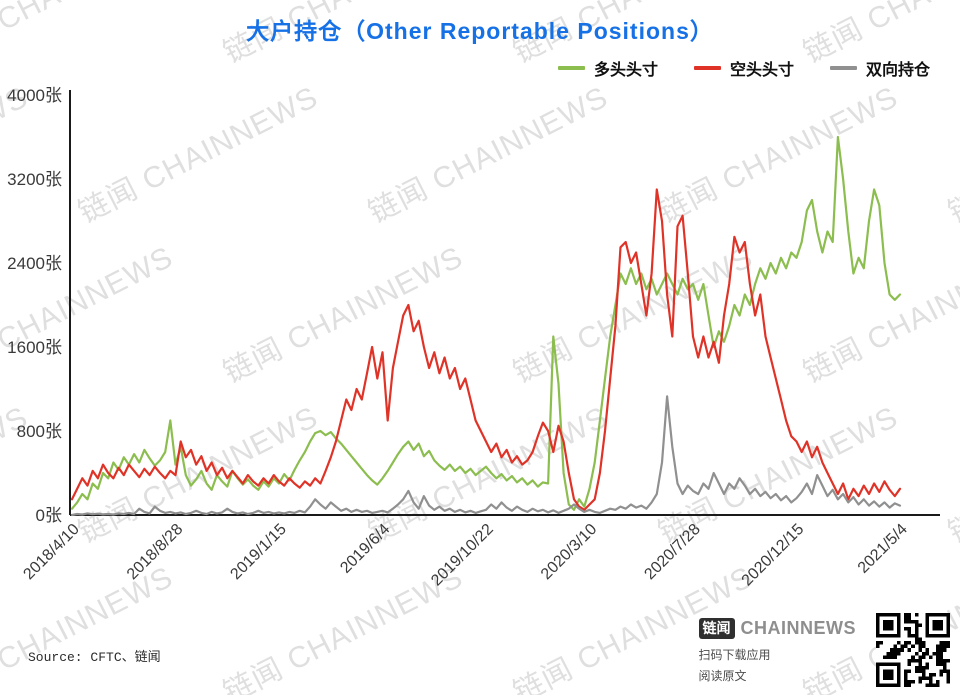 The height and width of the screenshot is (695, 960). Describe the element at coordinates (569, 552) in the screenshot. I see `x-tick-label: 2020/3/10` at that location.